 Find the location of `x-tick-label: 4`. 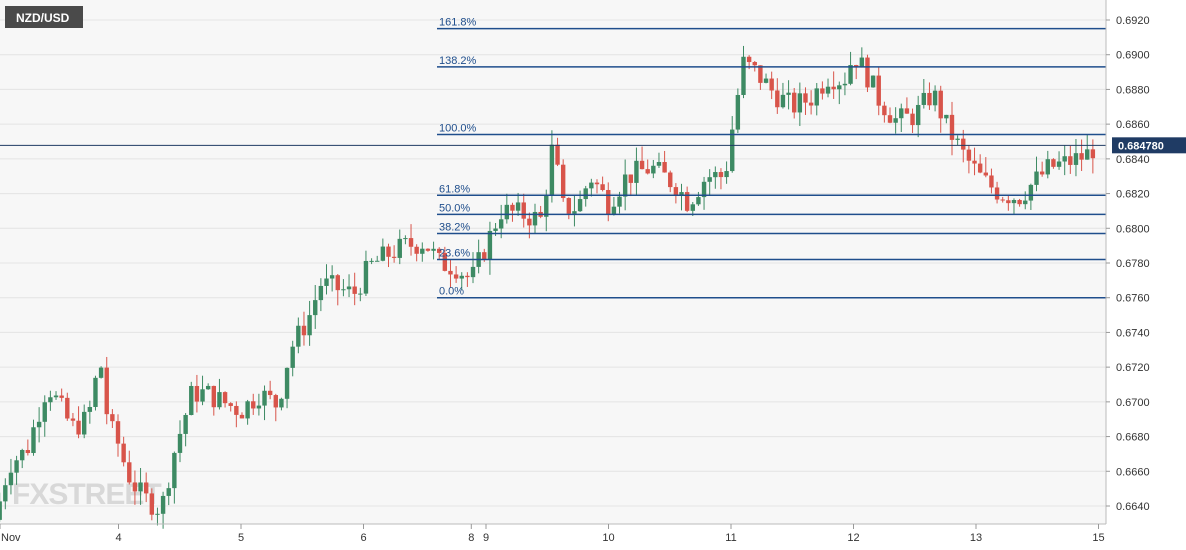

x-tick-label: 4 is located at coordinates (118, 538).